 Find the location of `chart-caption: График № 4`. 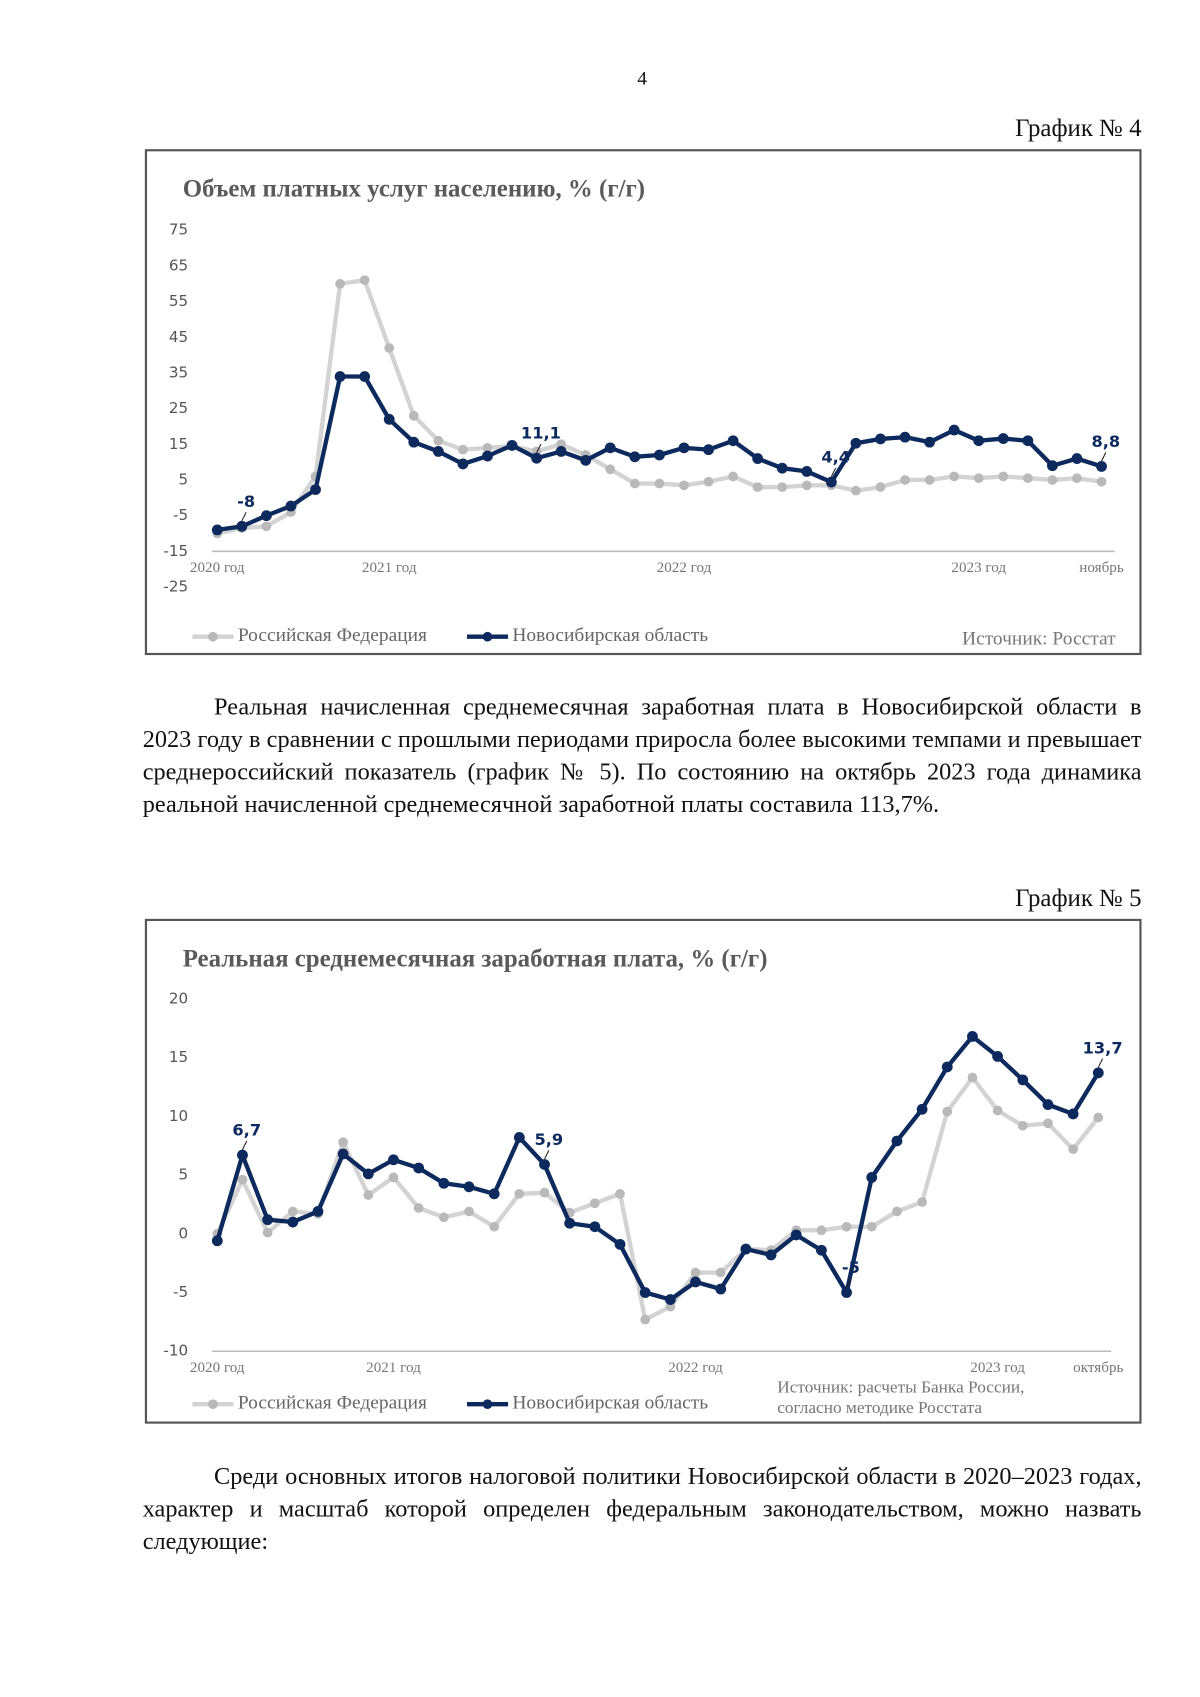

chart-caption: График № 4 is located at coordinates (1078, 128).